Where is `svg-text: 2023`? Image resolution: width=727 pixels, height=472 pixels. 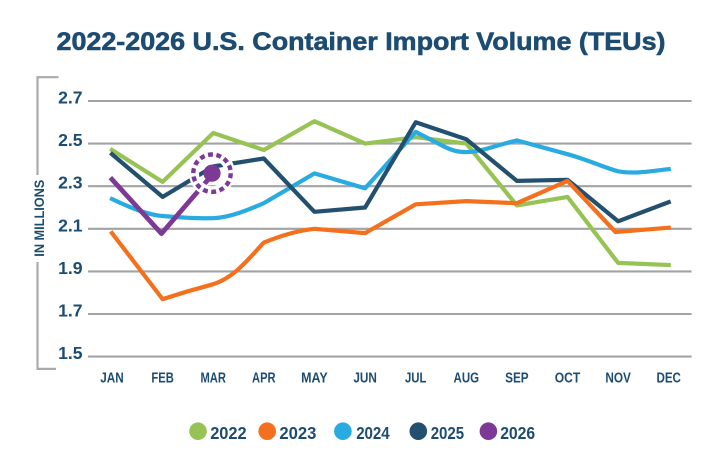 svg-text: 2023 is located at coordinates (297, 433).